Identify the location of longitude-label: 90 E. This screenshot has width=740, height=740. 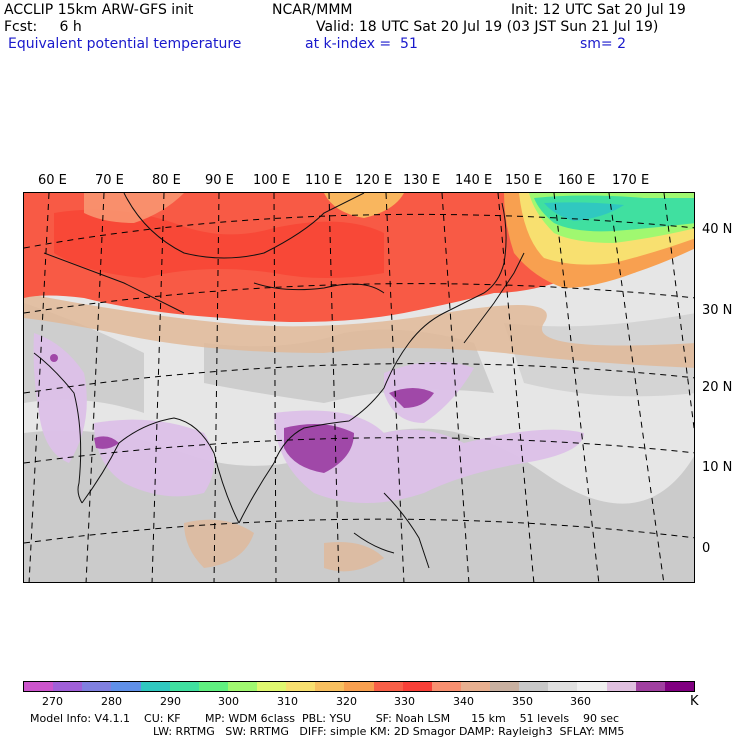
(219, 180).